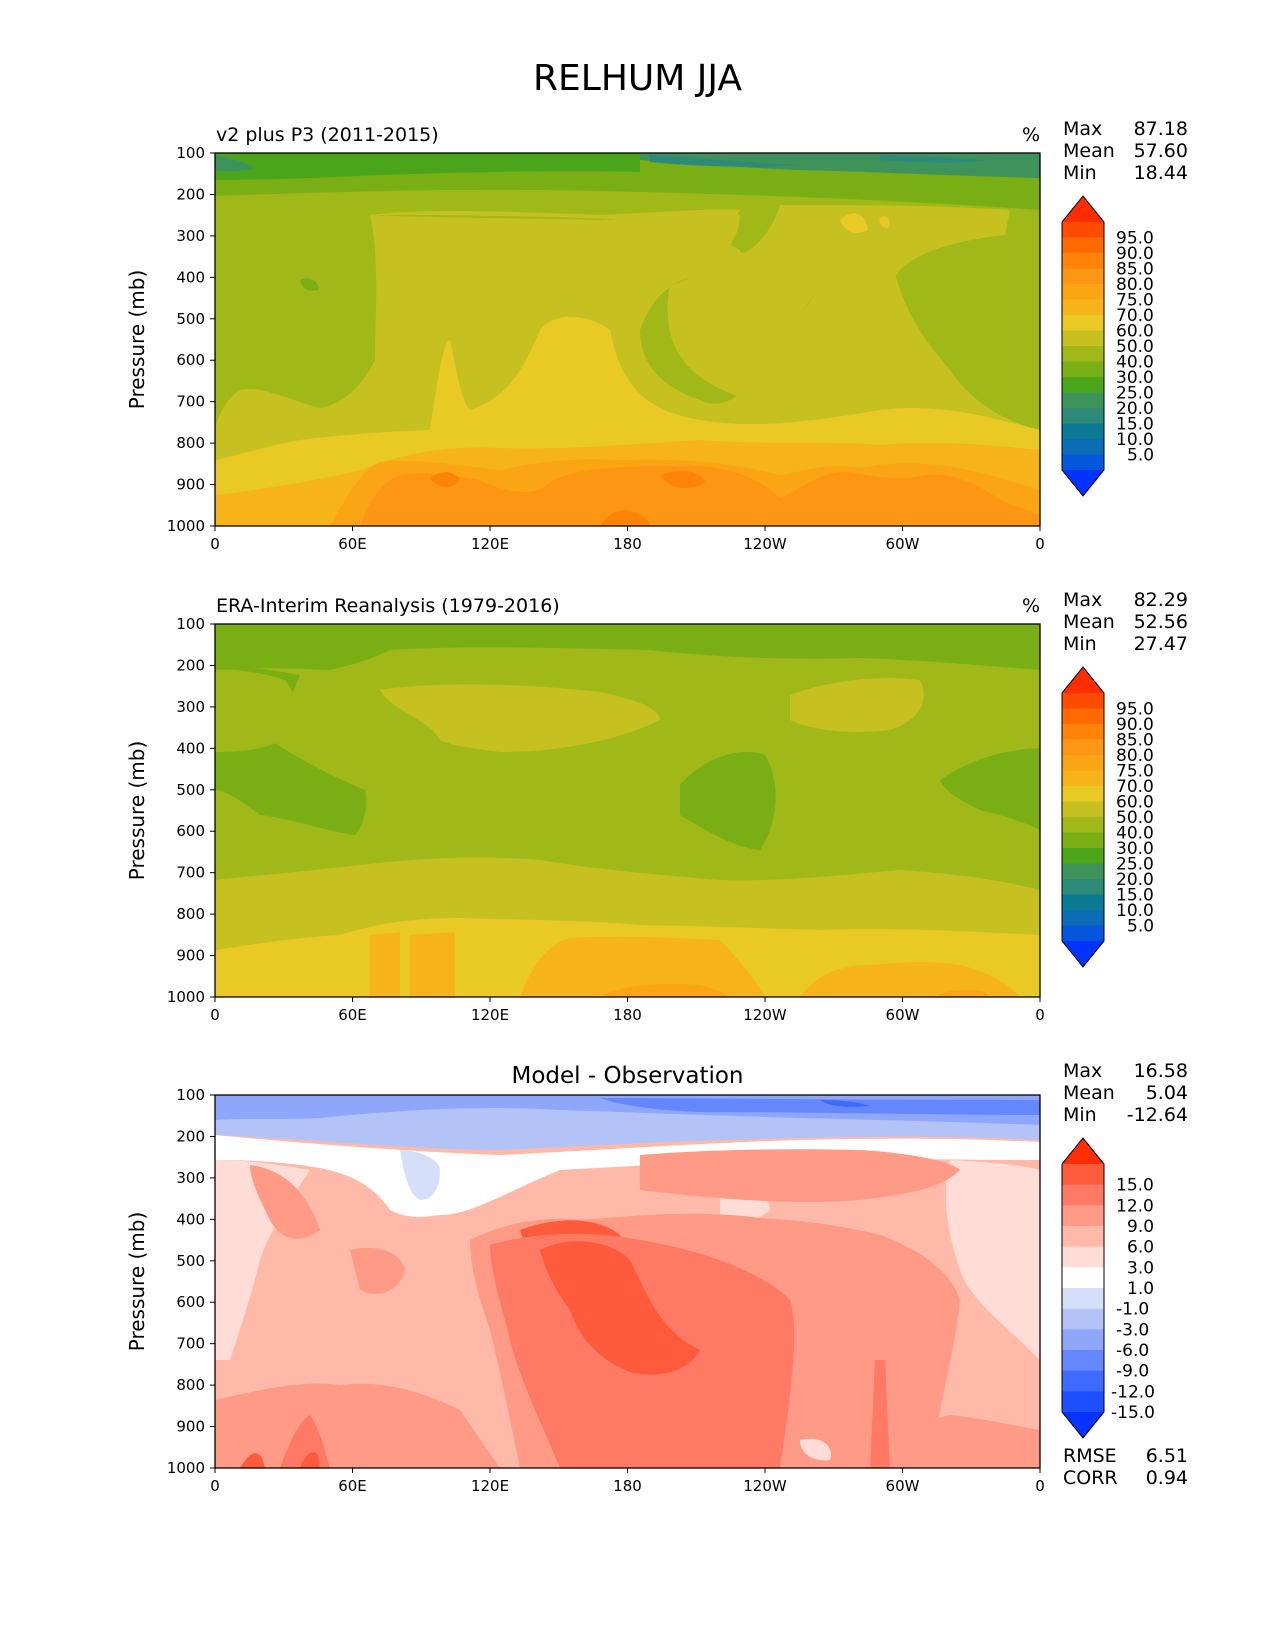  Describe the element at coordinates (190, 360) in the screenshot. I see `y-tick-label: 600` at that location.